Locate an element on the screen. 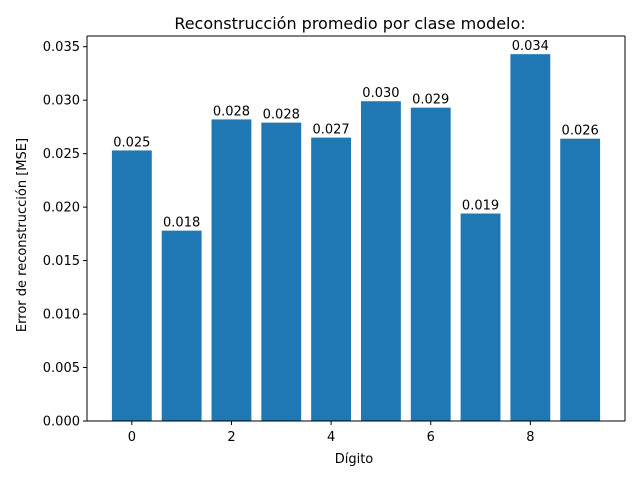  bar-value-label-9: 0.026 is located at coordinates (580, 131).